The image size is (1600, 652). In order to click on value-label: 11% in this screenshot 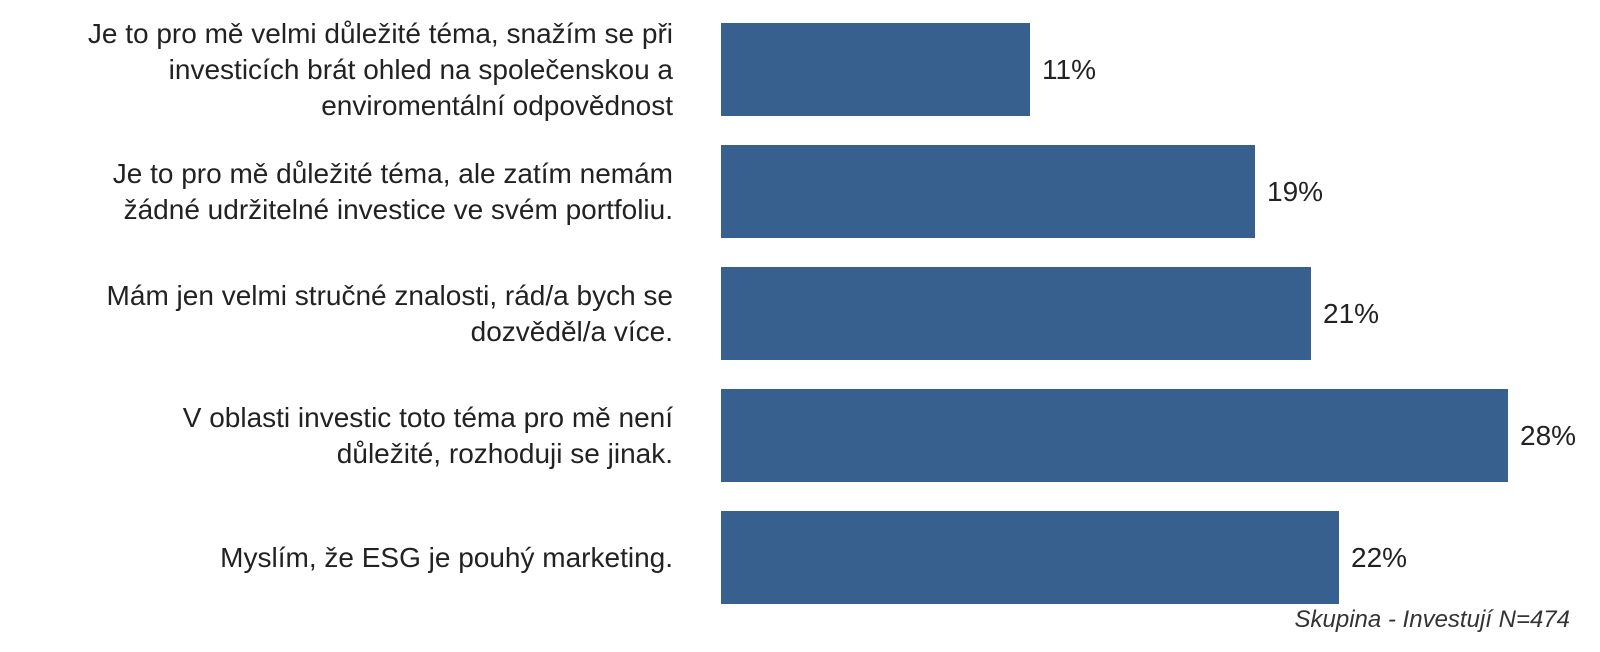, I will do `click(1069, 69)`.